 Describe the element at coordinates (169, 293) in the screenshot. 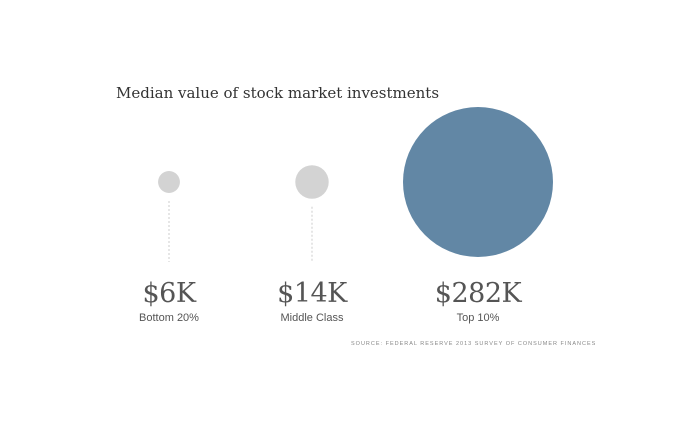

I see `value-label-bottom-20: $6K` at that location.